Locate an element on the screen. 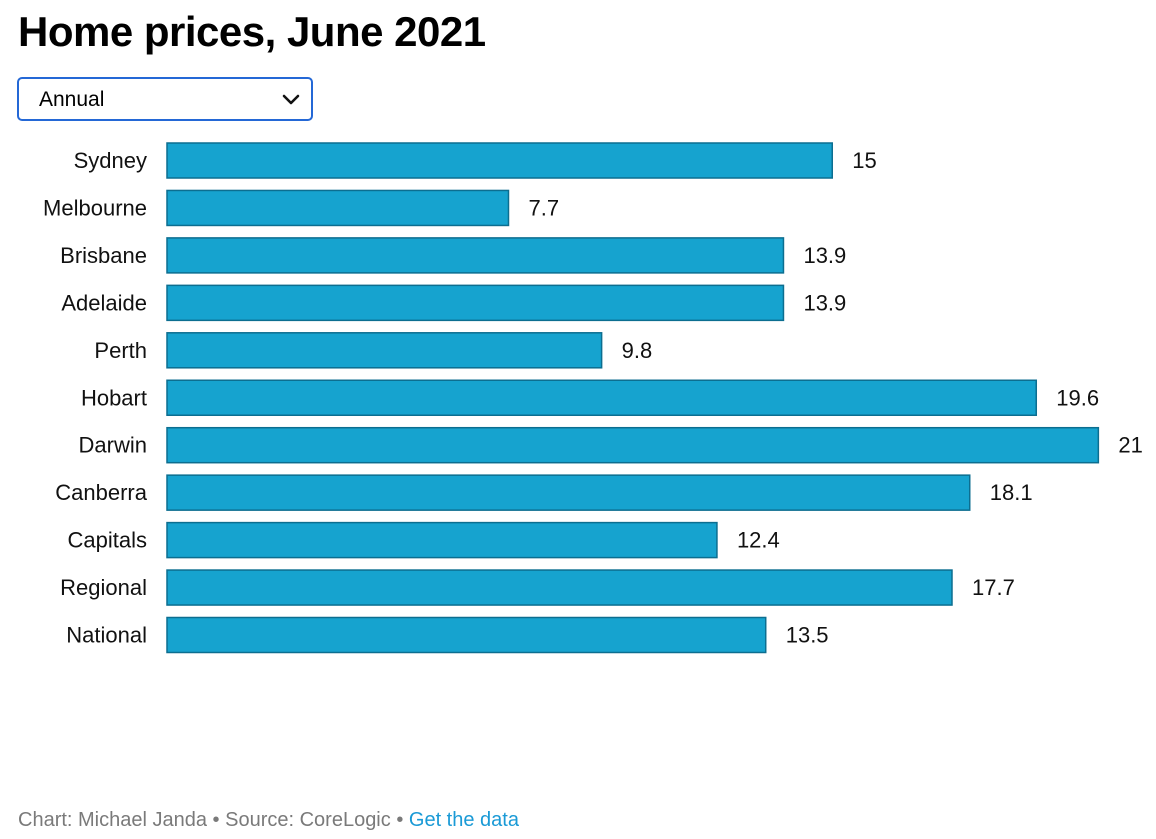  bar-melbourne is located at coordinates (338, 208).